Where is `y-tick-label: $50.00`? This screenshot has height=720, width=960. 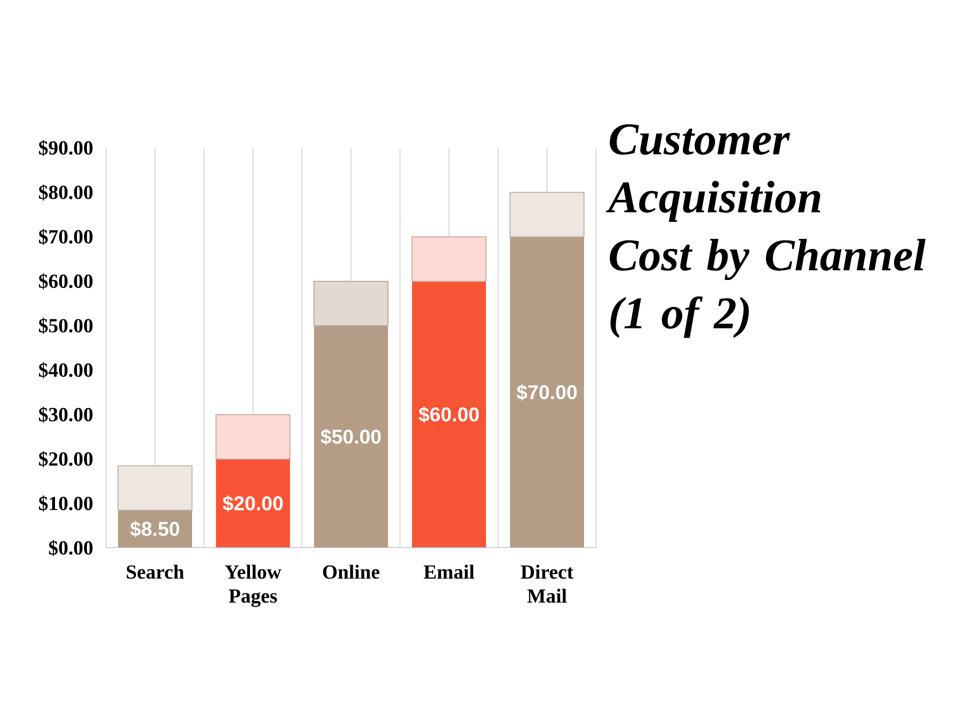 y-tick-label: $50.00 is located at coordinates (66, 326).